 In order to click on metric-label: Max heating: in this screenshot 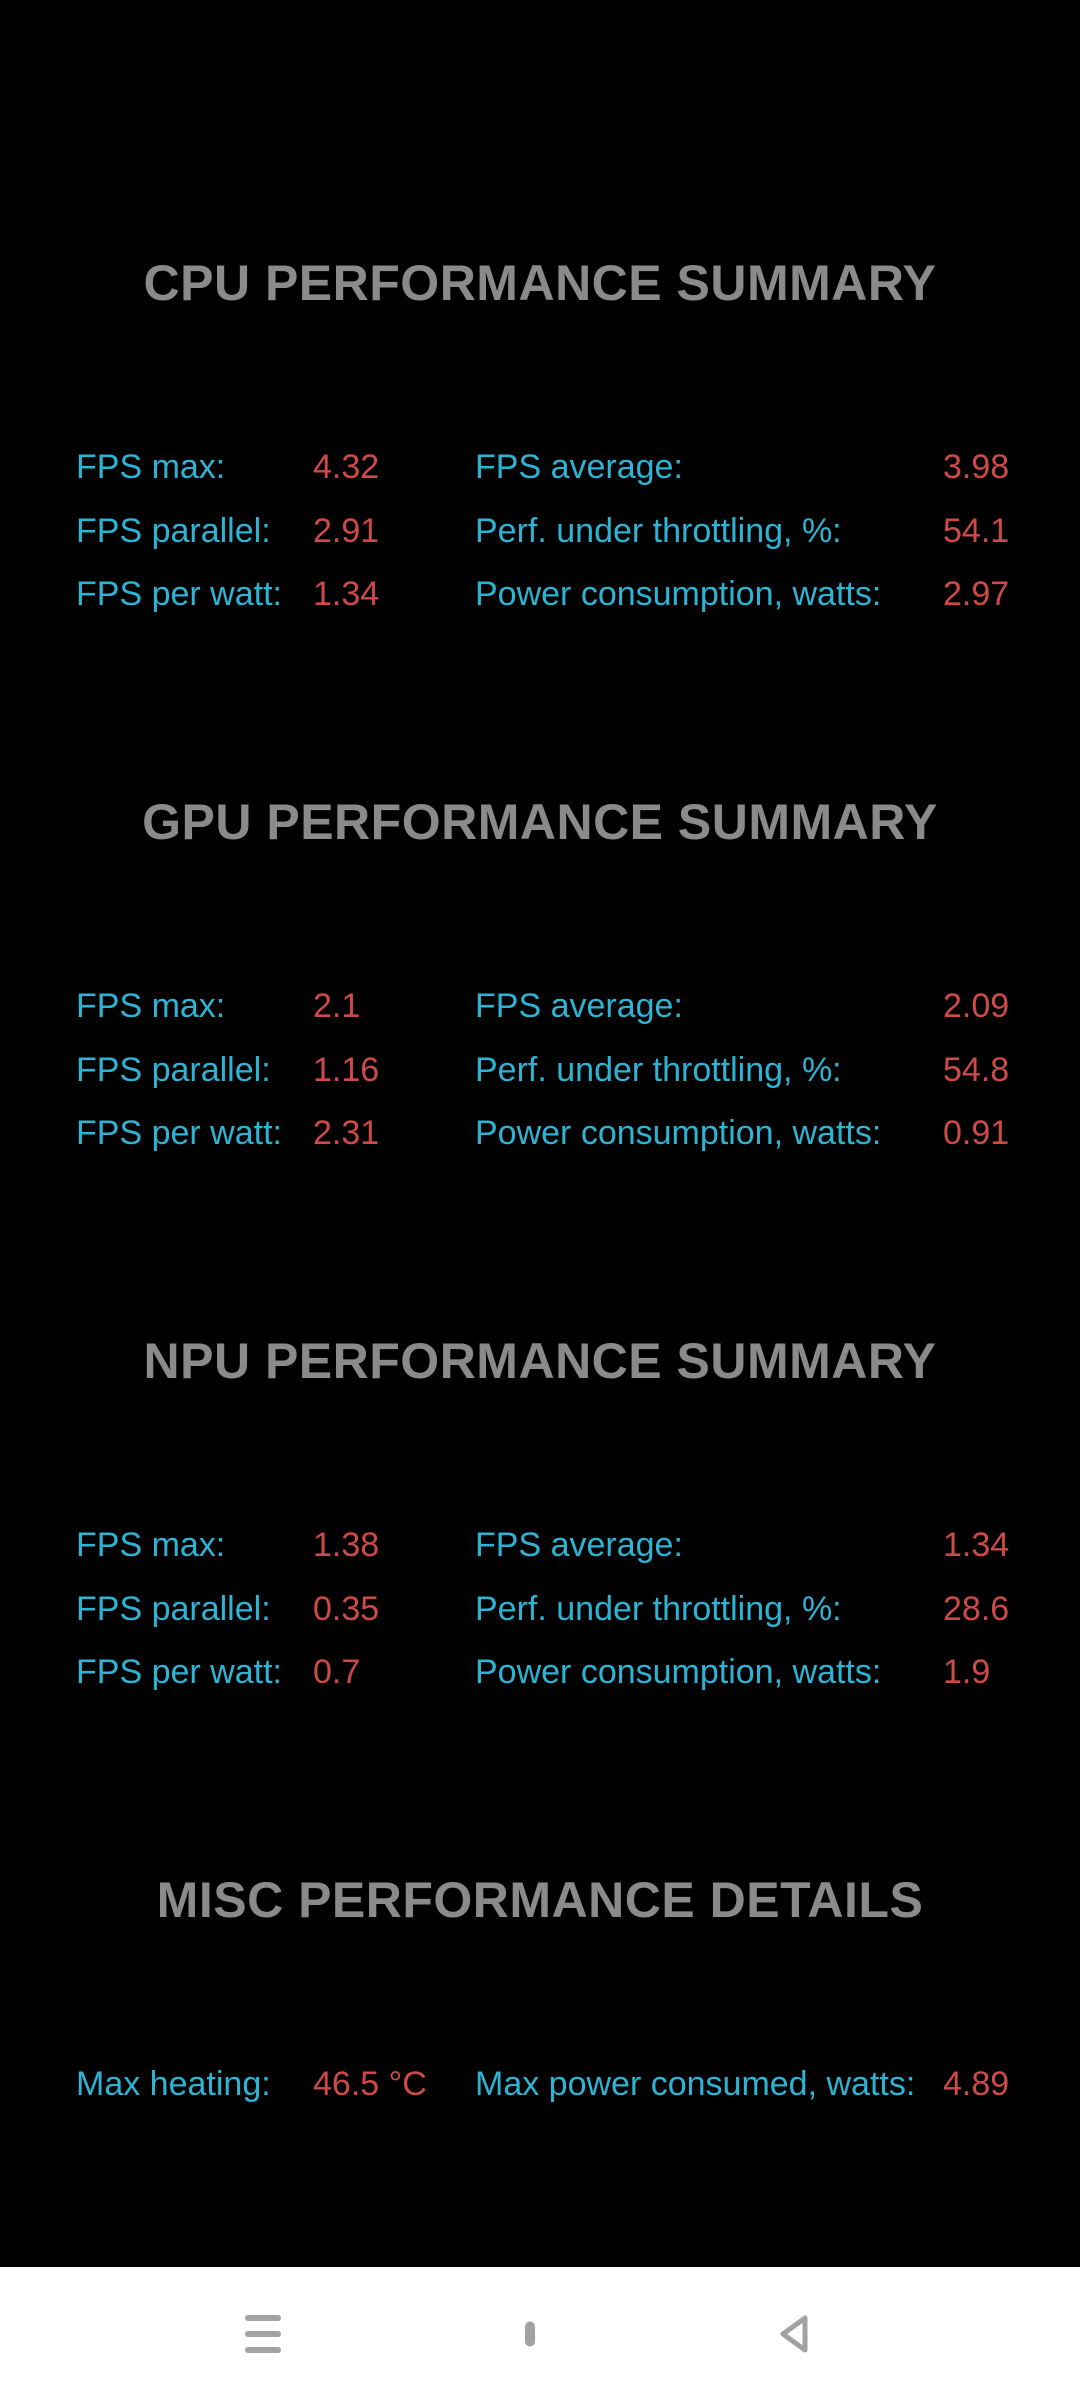, I will do `click(173, 2084)`.